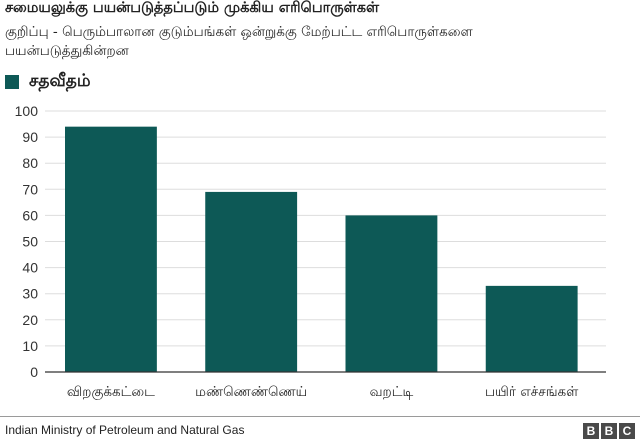  What do you see at coordinates (30, 320) in the screenshot?
I see `y-tick-label: 20` at bounding box center [30, 320].